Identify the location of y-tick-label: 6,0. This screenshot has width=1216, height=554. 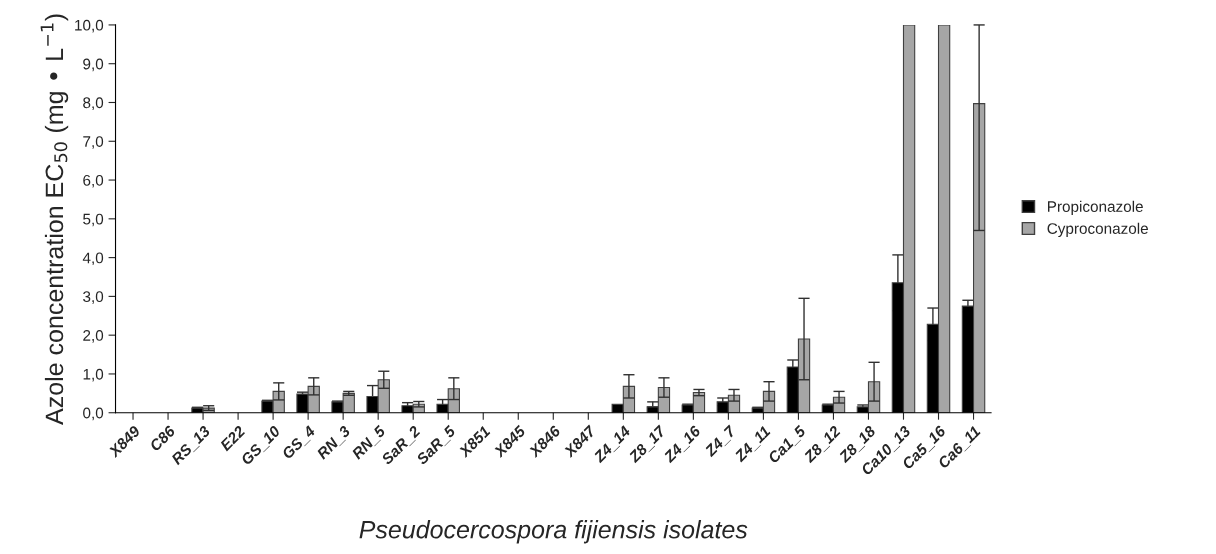
(93, 181).